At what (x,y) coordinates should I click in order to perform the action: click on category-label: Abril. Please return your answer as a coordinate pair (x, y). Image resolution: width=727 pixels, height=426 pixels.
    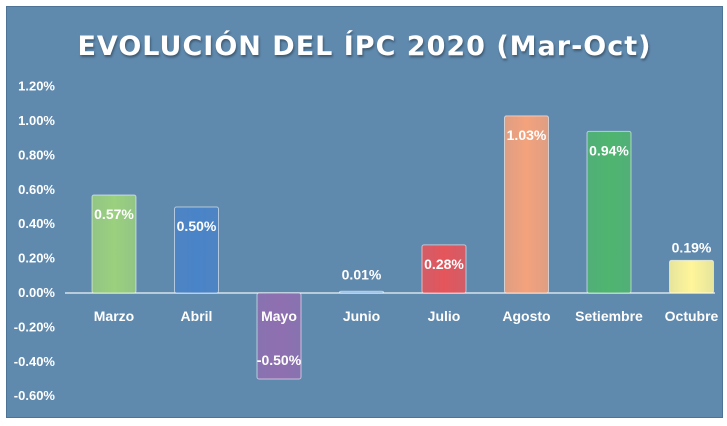
    Looking at the image, I should click on (197, 316).